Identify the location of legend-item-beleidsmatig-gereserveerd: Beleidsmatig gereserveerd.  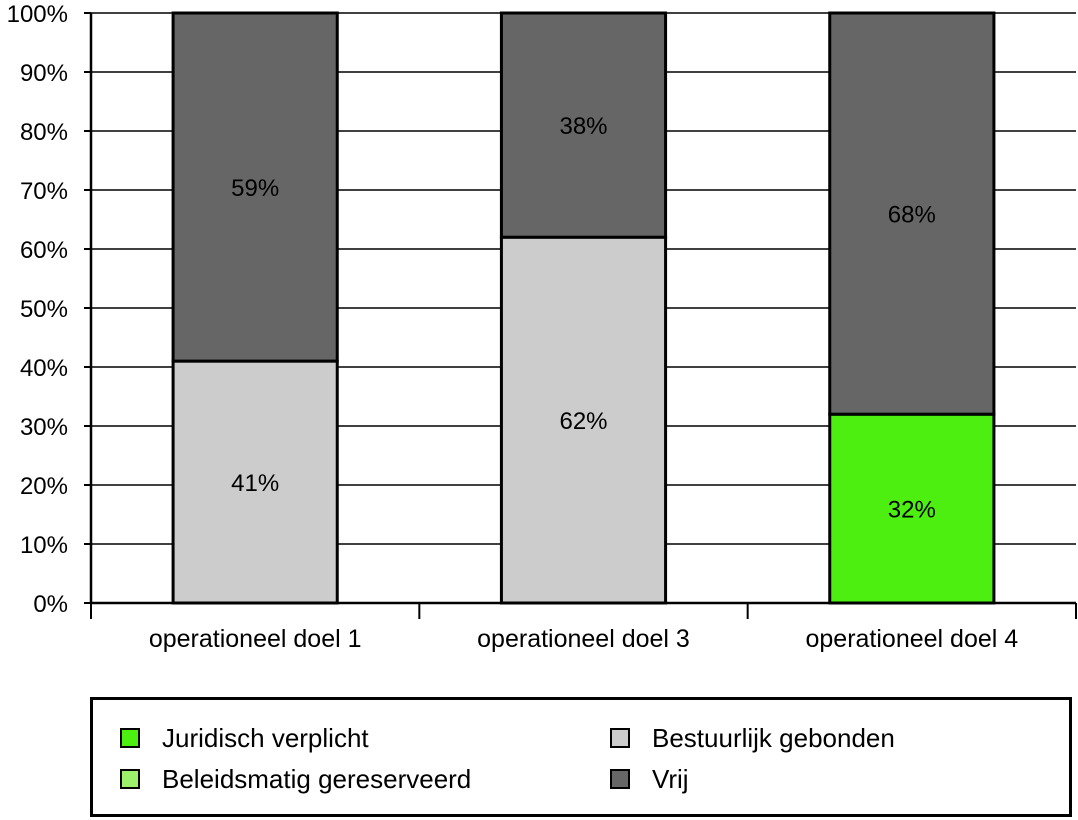
(295, 779).